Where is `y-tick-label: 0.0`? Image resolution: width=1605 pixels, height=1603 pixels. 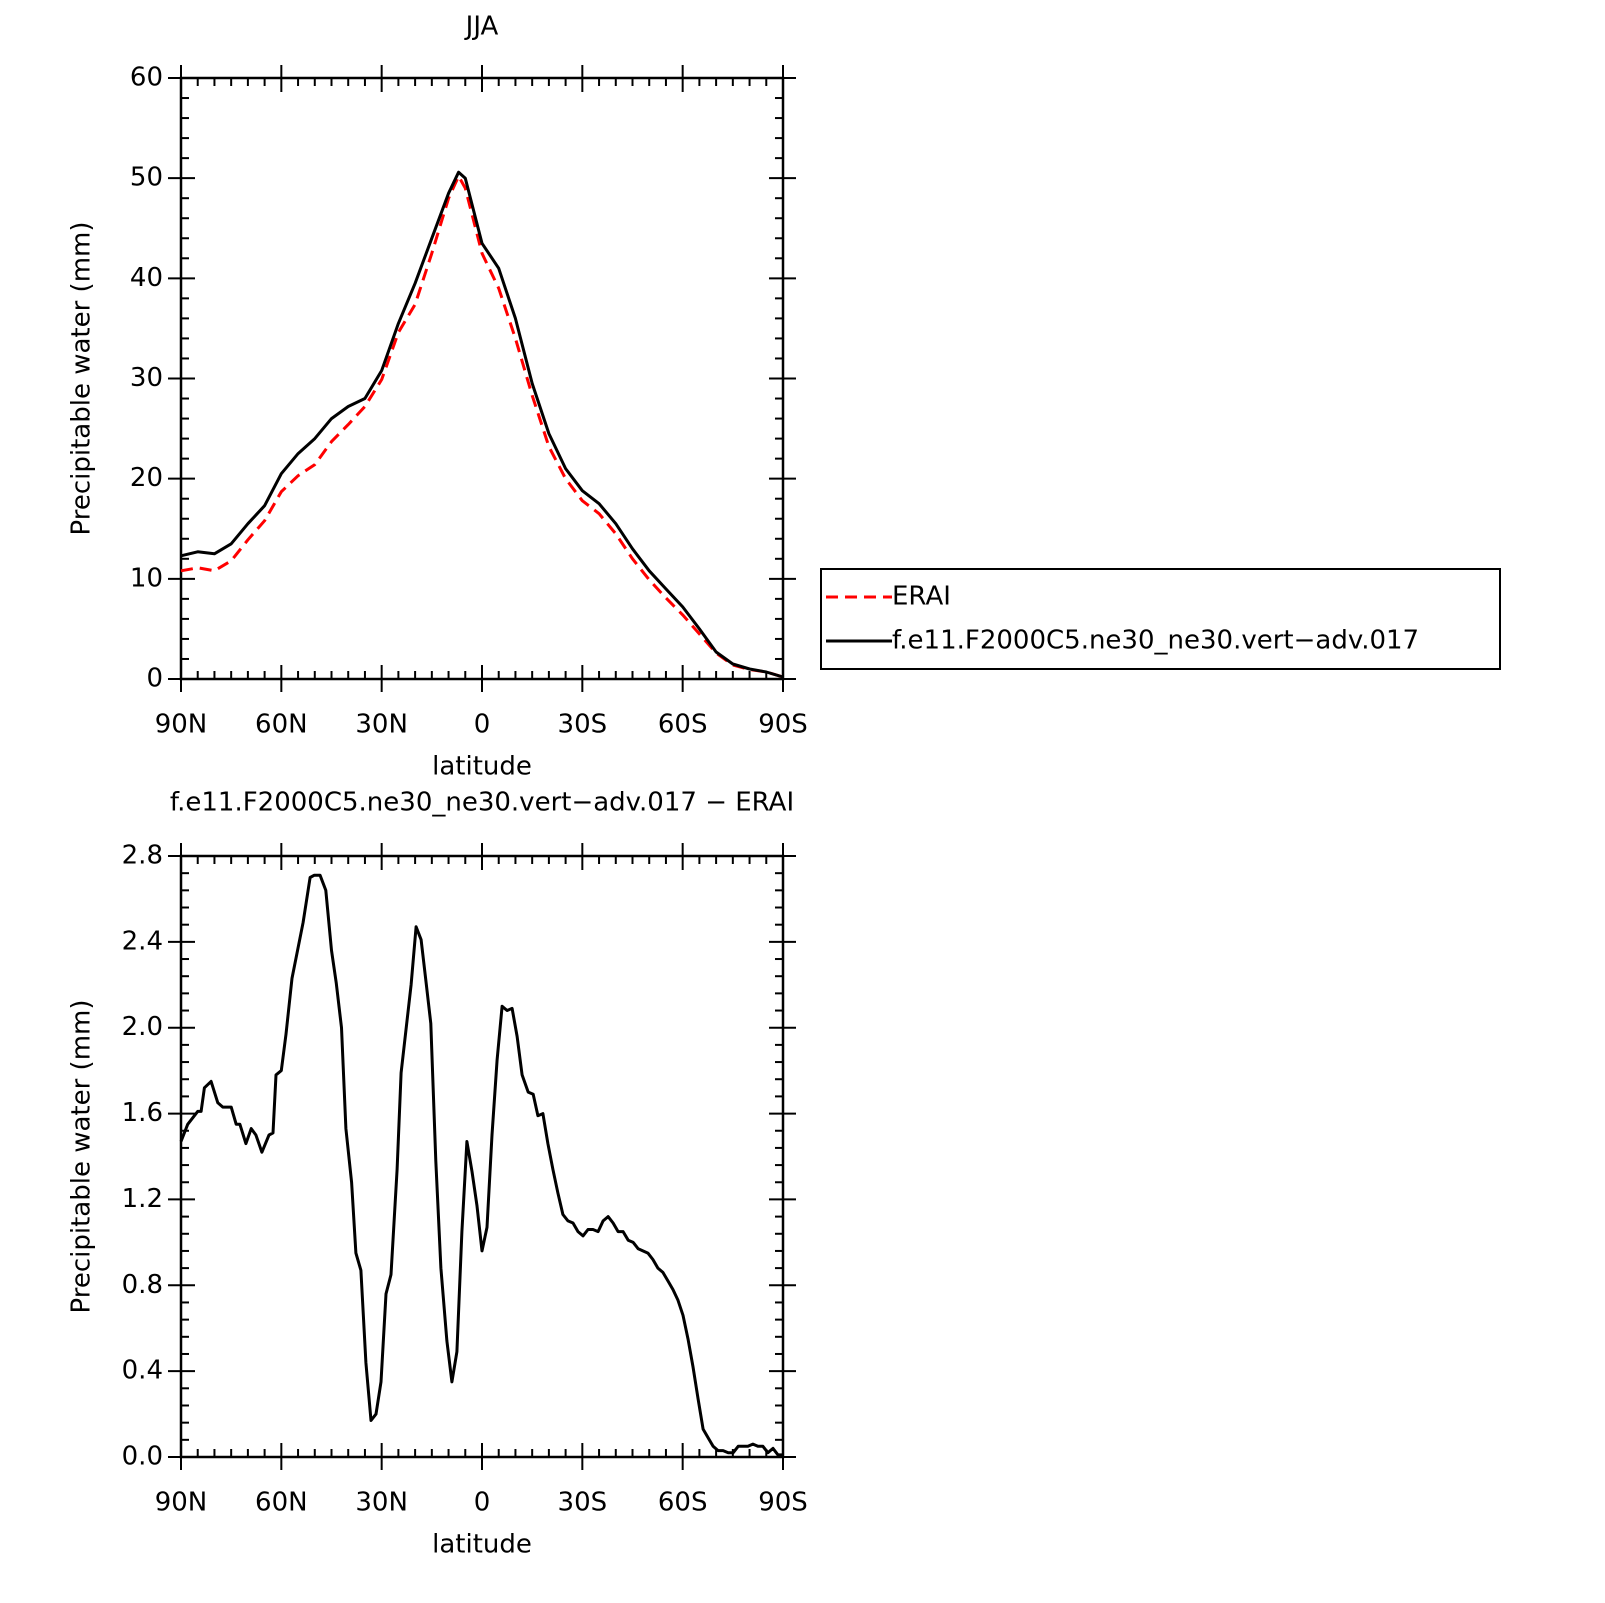
y-tick-label: 0.0 is located at coordinates (142, 1457).